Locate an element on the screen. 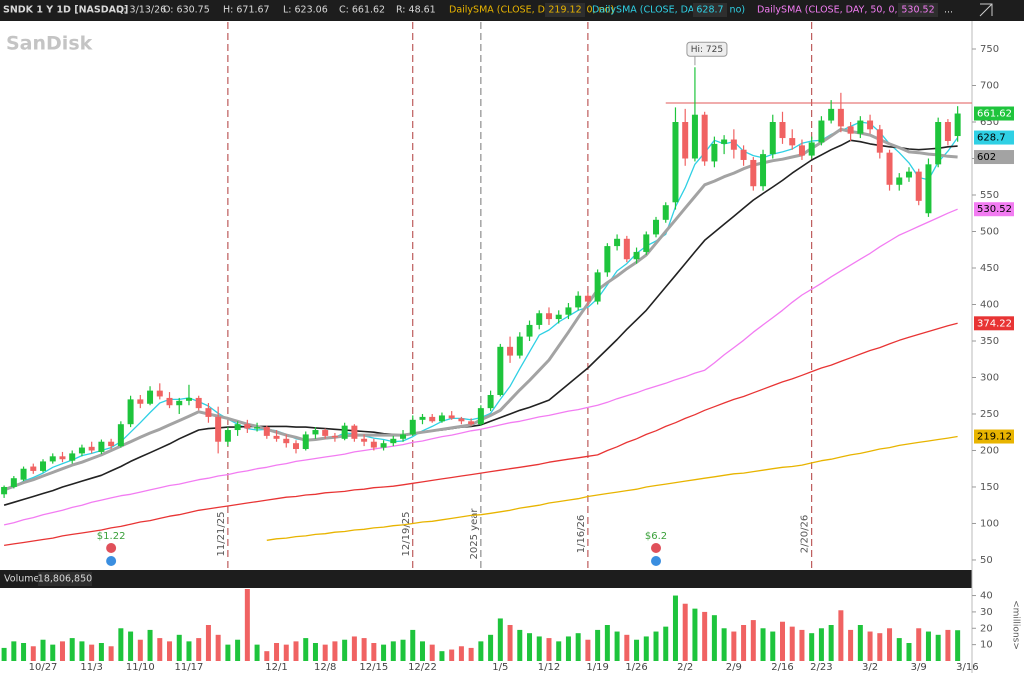 Image resolution: width=1024 pixels, height=673 pixels. study-value: 530.52 is located at coordinates (917, 10).